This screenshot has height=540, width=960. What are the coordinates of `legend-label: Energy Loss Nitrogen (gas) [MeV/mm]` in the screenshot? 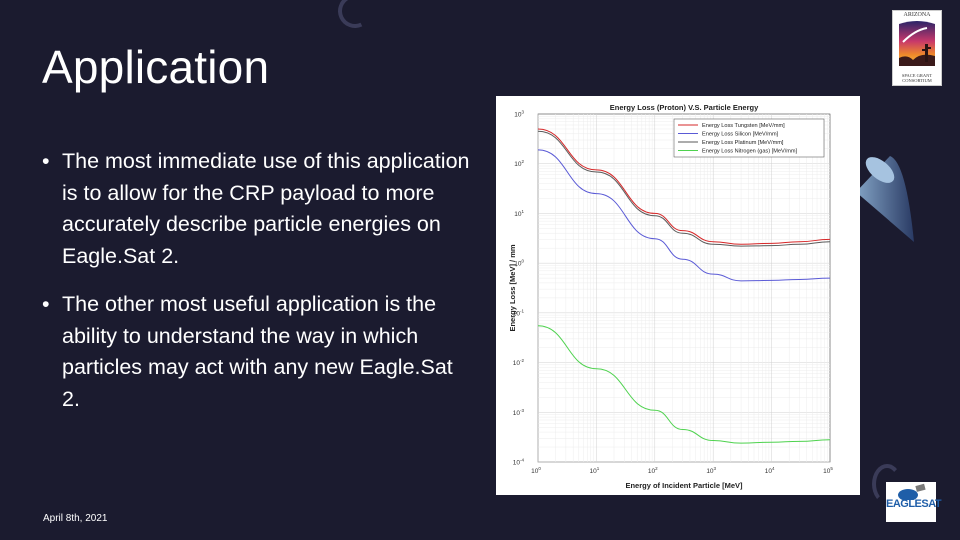 It's located at (750, 152).